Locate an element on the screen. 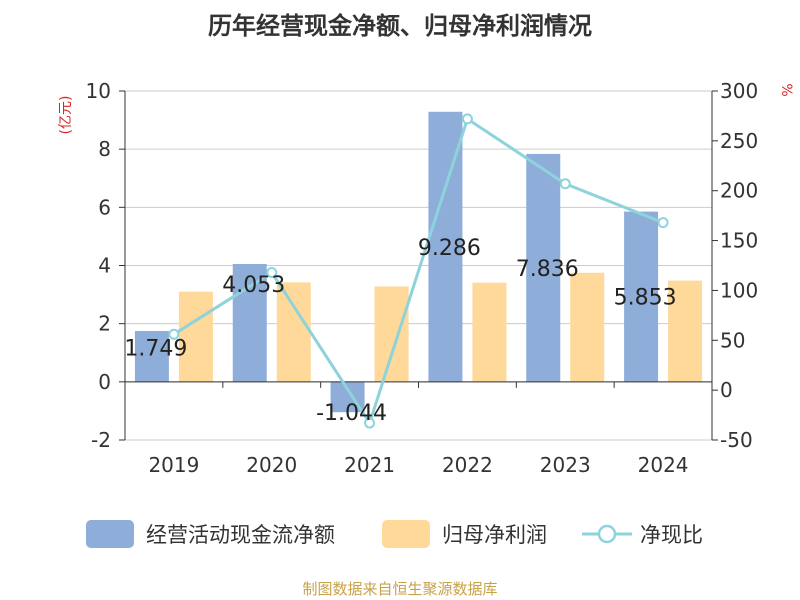 This screenshot has height=600, width=800. x-tick-label: 2021 is located at coordinates (369, 465).